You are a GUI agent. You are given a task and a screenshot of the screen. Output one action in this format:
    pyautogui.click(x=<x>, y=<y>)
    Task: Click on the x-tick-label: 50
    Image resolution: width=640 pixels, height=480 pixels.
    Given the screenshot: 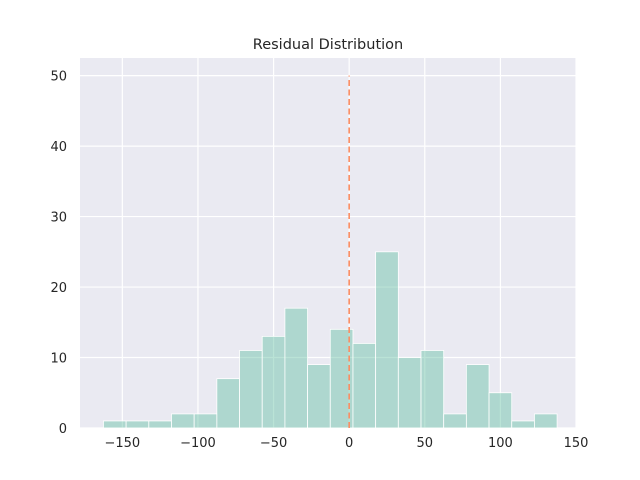 What is the action you would take?
    pyautogui.click(x=425, y=443)
    